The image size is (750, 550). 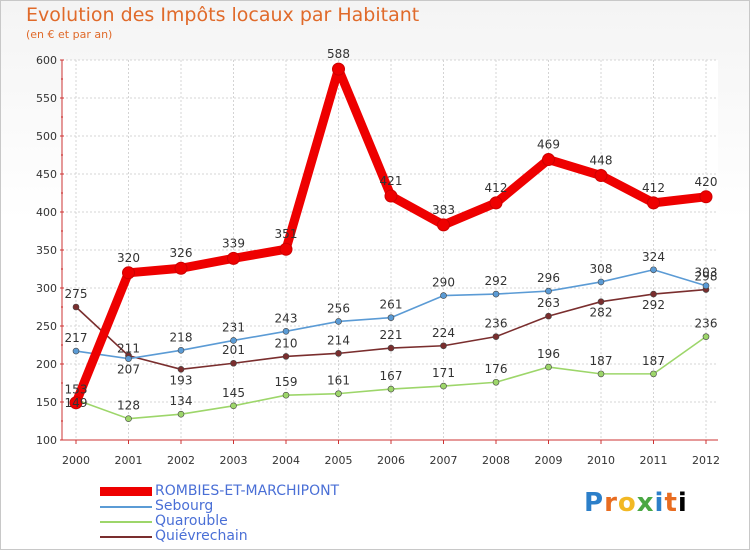 I want to click on data-label: 145, so click(x=233, y=393).